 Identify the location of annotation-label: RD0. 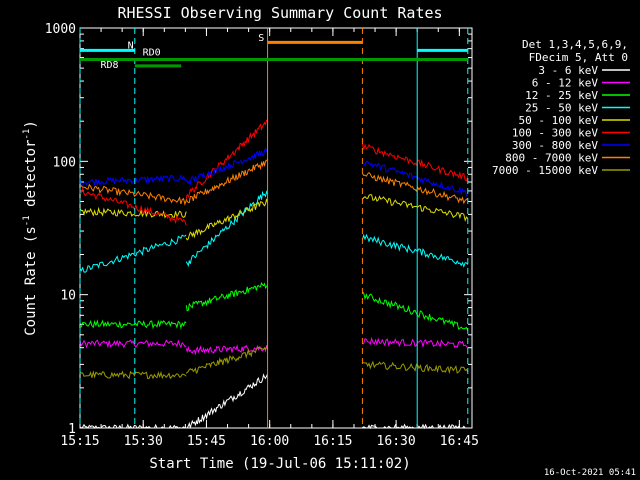
(152, 53).